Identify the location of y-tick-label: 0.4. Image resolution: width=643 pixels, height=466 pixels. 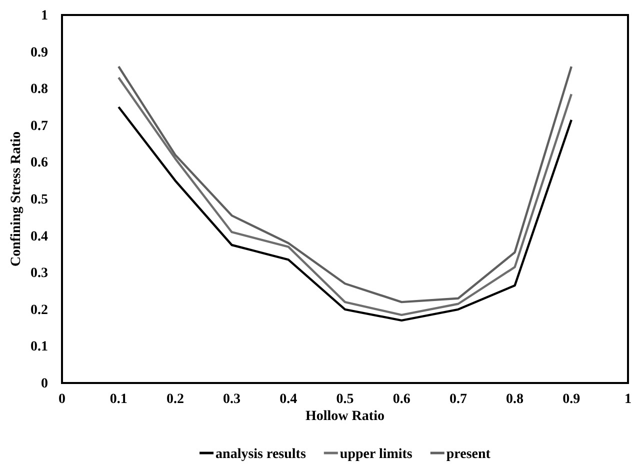
(39, 236).